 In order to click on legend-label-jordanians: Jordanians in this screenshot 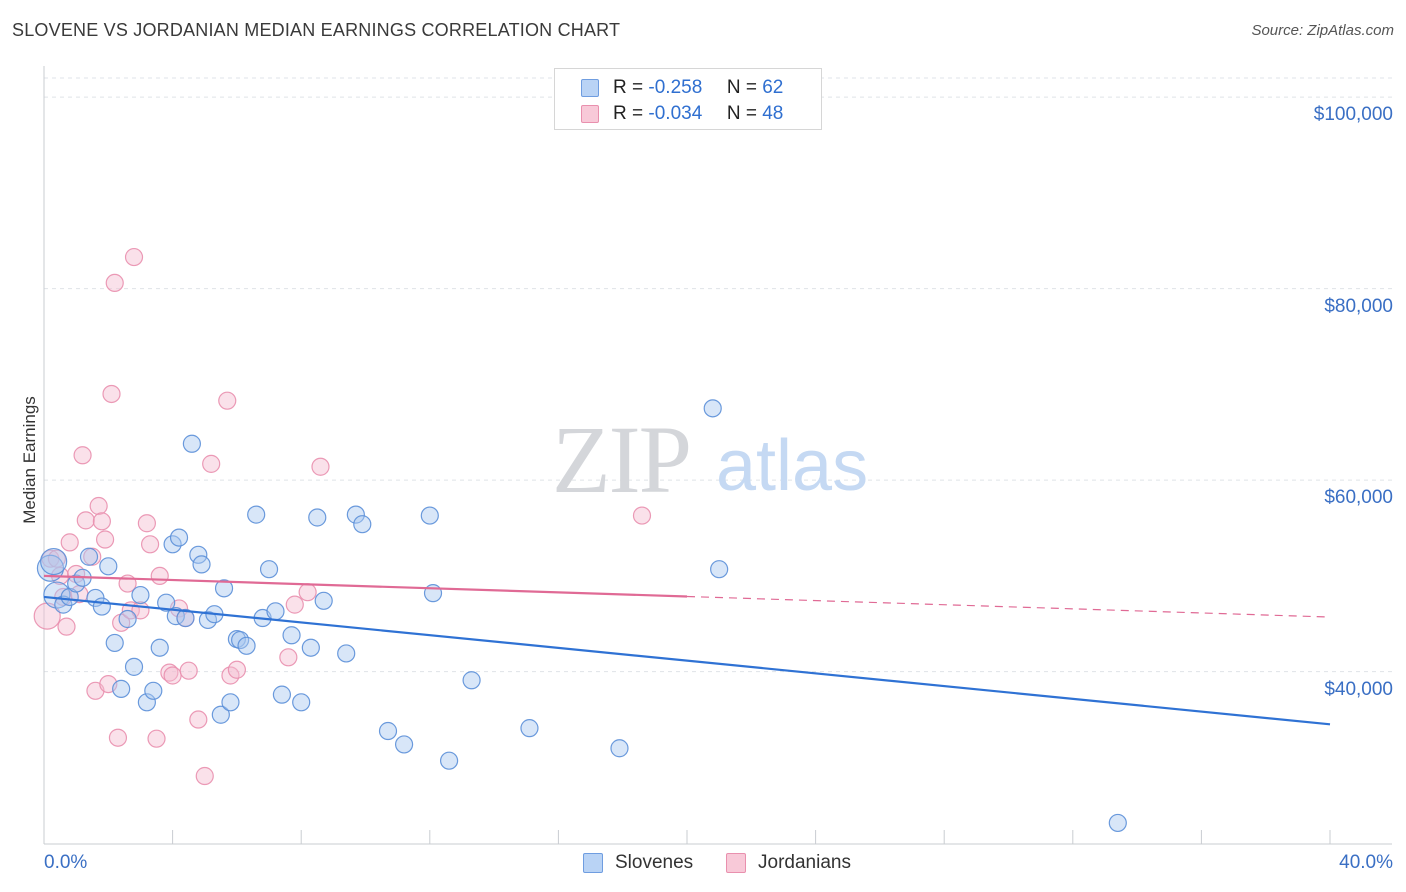, I will do `click(804, 862)`.